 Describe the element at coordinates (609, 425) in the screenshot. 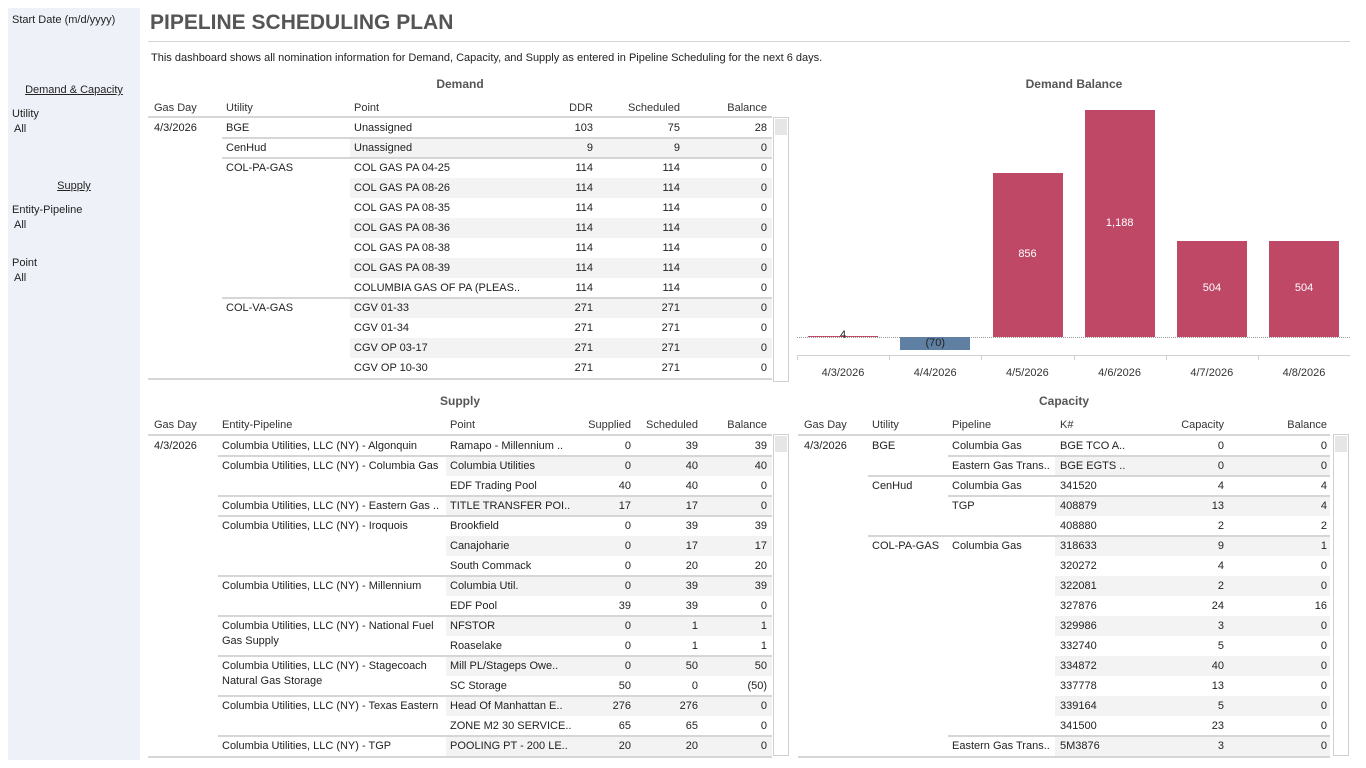

I see `column-header: Supplied` at that location.